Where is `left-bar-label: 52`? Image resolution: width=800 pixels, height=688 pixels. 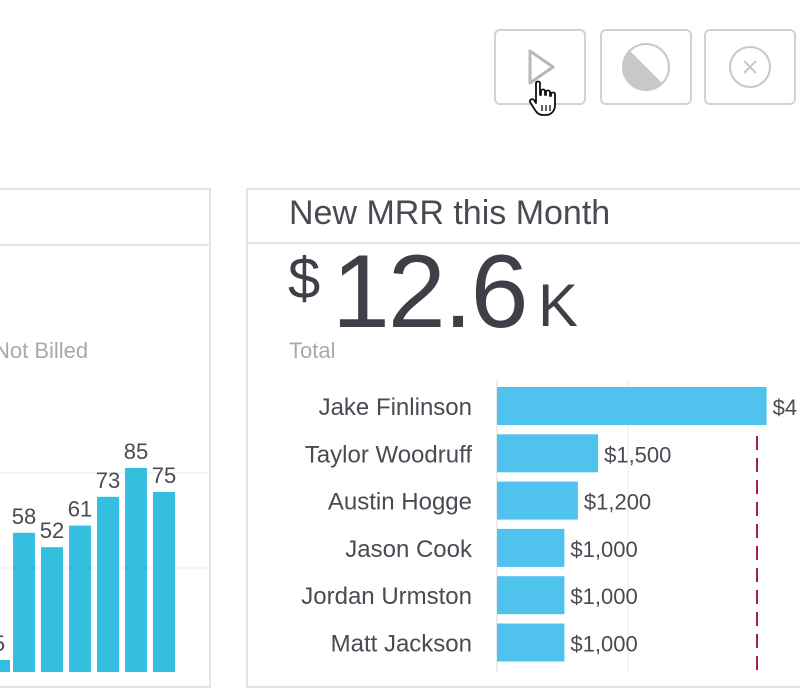 left-bar-label: 52 is located at coordinates (52, 530).